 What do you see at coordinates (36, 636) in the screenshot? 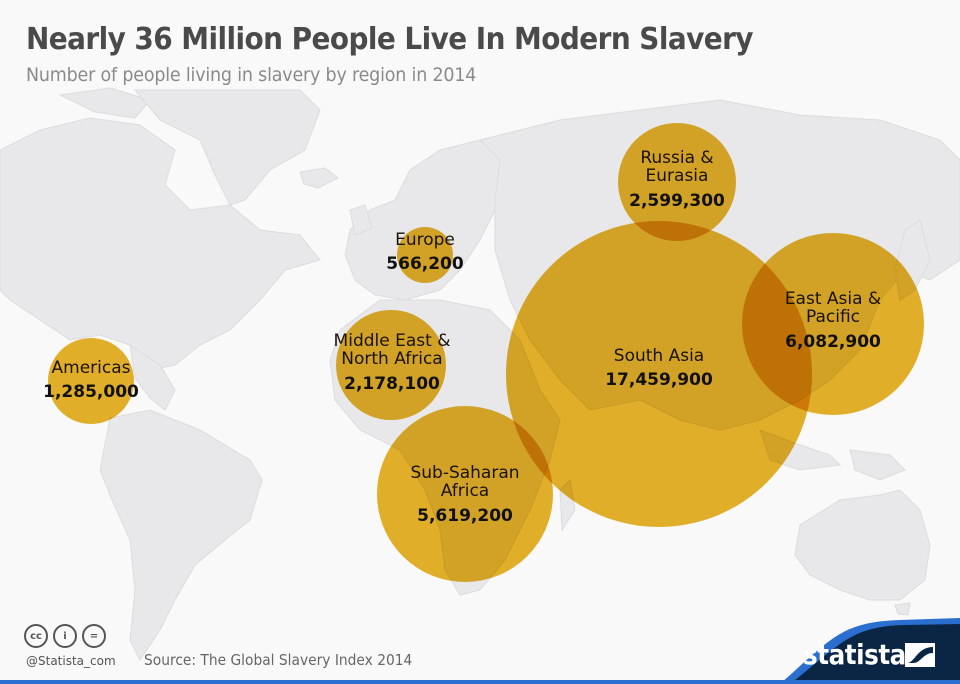
I see `cc-icon: cc` at bounding box center [36, 636].